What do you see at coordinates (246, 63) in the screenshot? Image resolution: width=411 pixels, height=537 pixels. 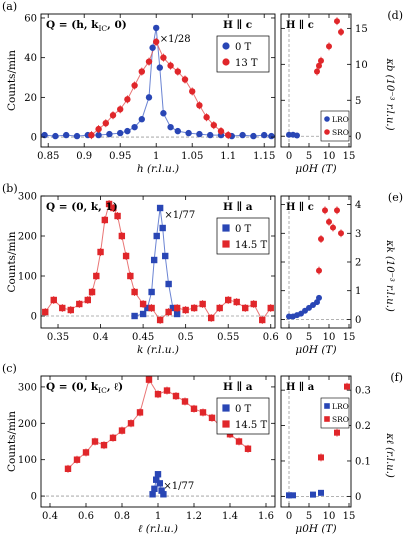 I see `legend-label: 13 T` at bounding box center [246, 63].